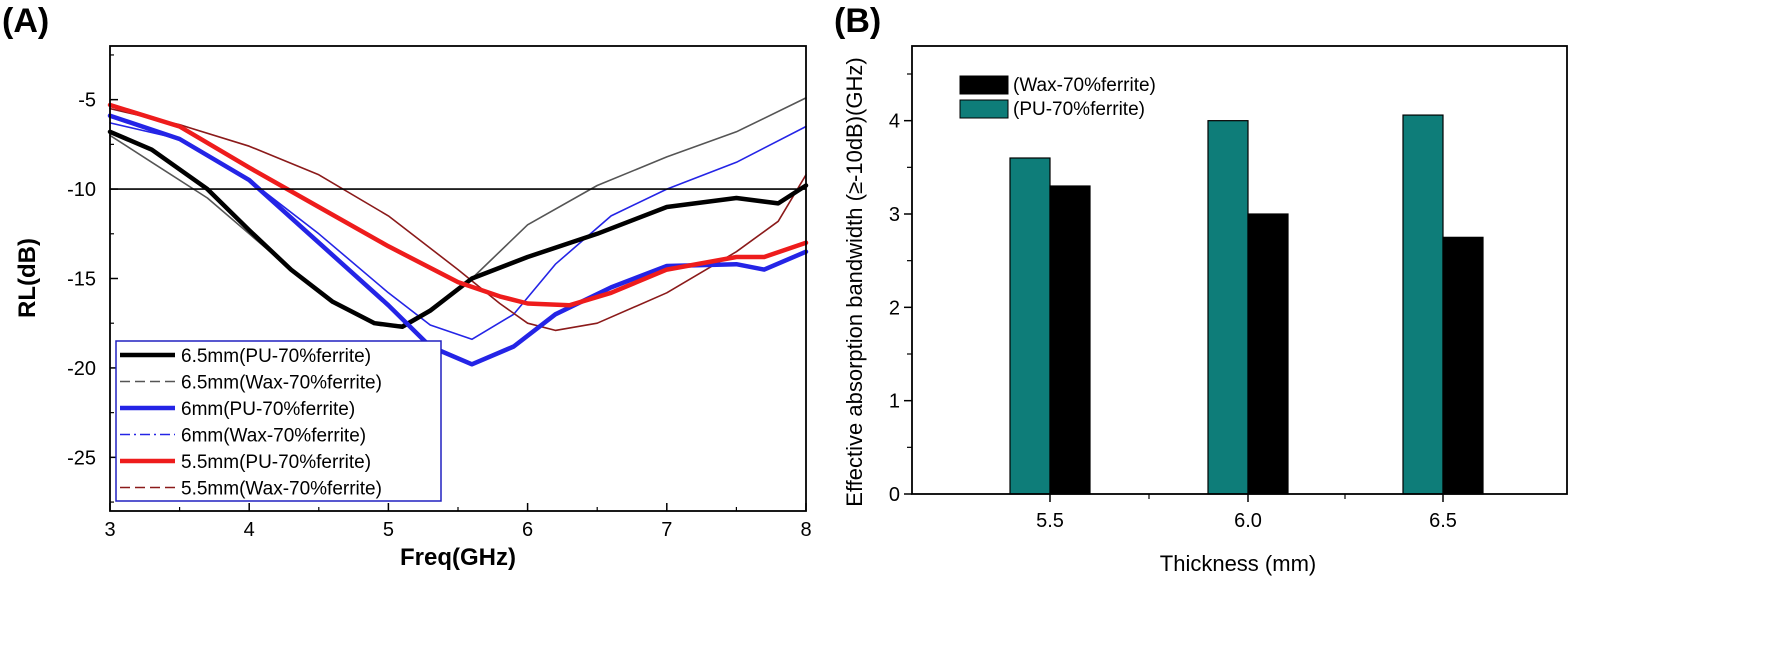 The width and height of the screenshot is (1772, 657). Describe the element at coordinates (109, 530) in the screenshot. I see `x-tick-label: 3` at that location.